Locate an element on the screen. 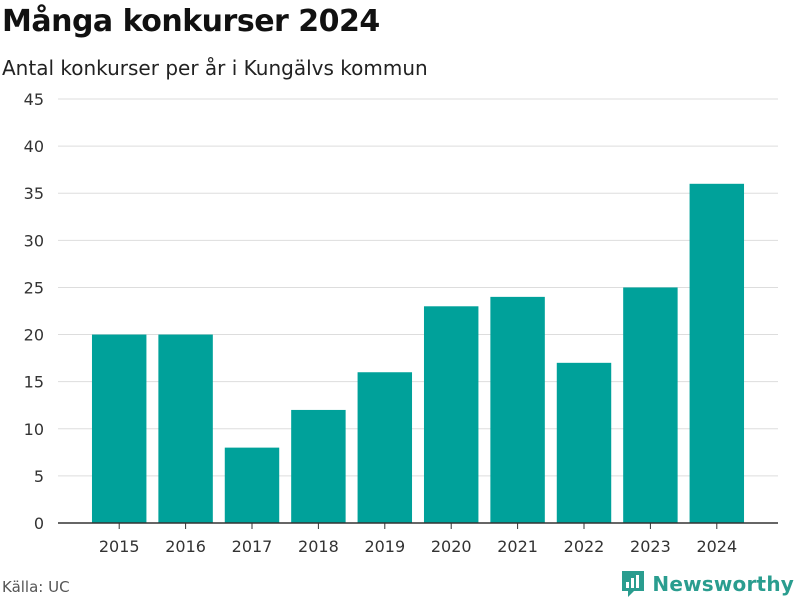 Image resolution: width=800 pixels, height=600 pixels. y-tick-label: 35 is located at coordinates (34, 193).